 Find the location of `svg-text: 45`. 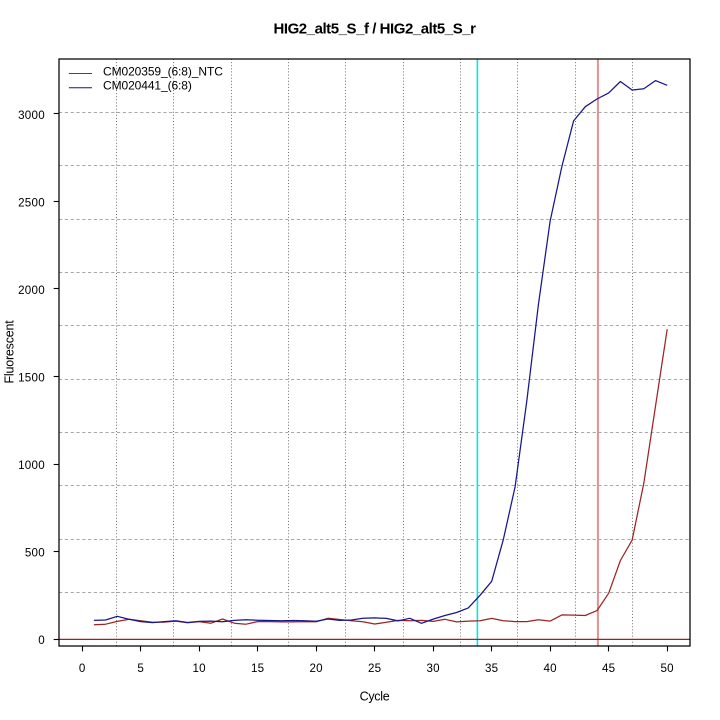

svg-text: 45 is located at coordinates (608, 668).